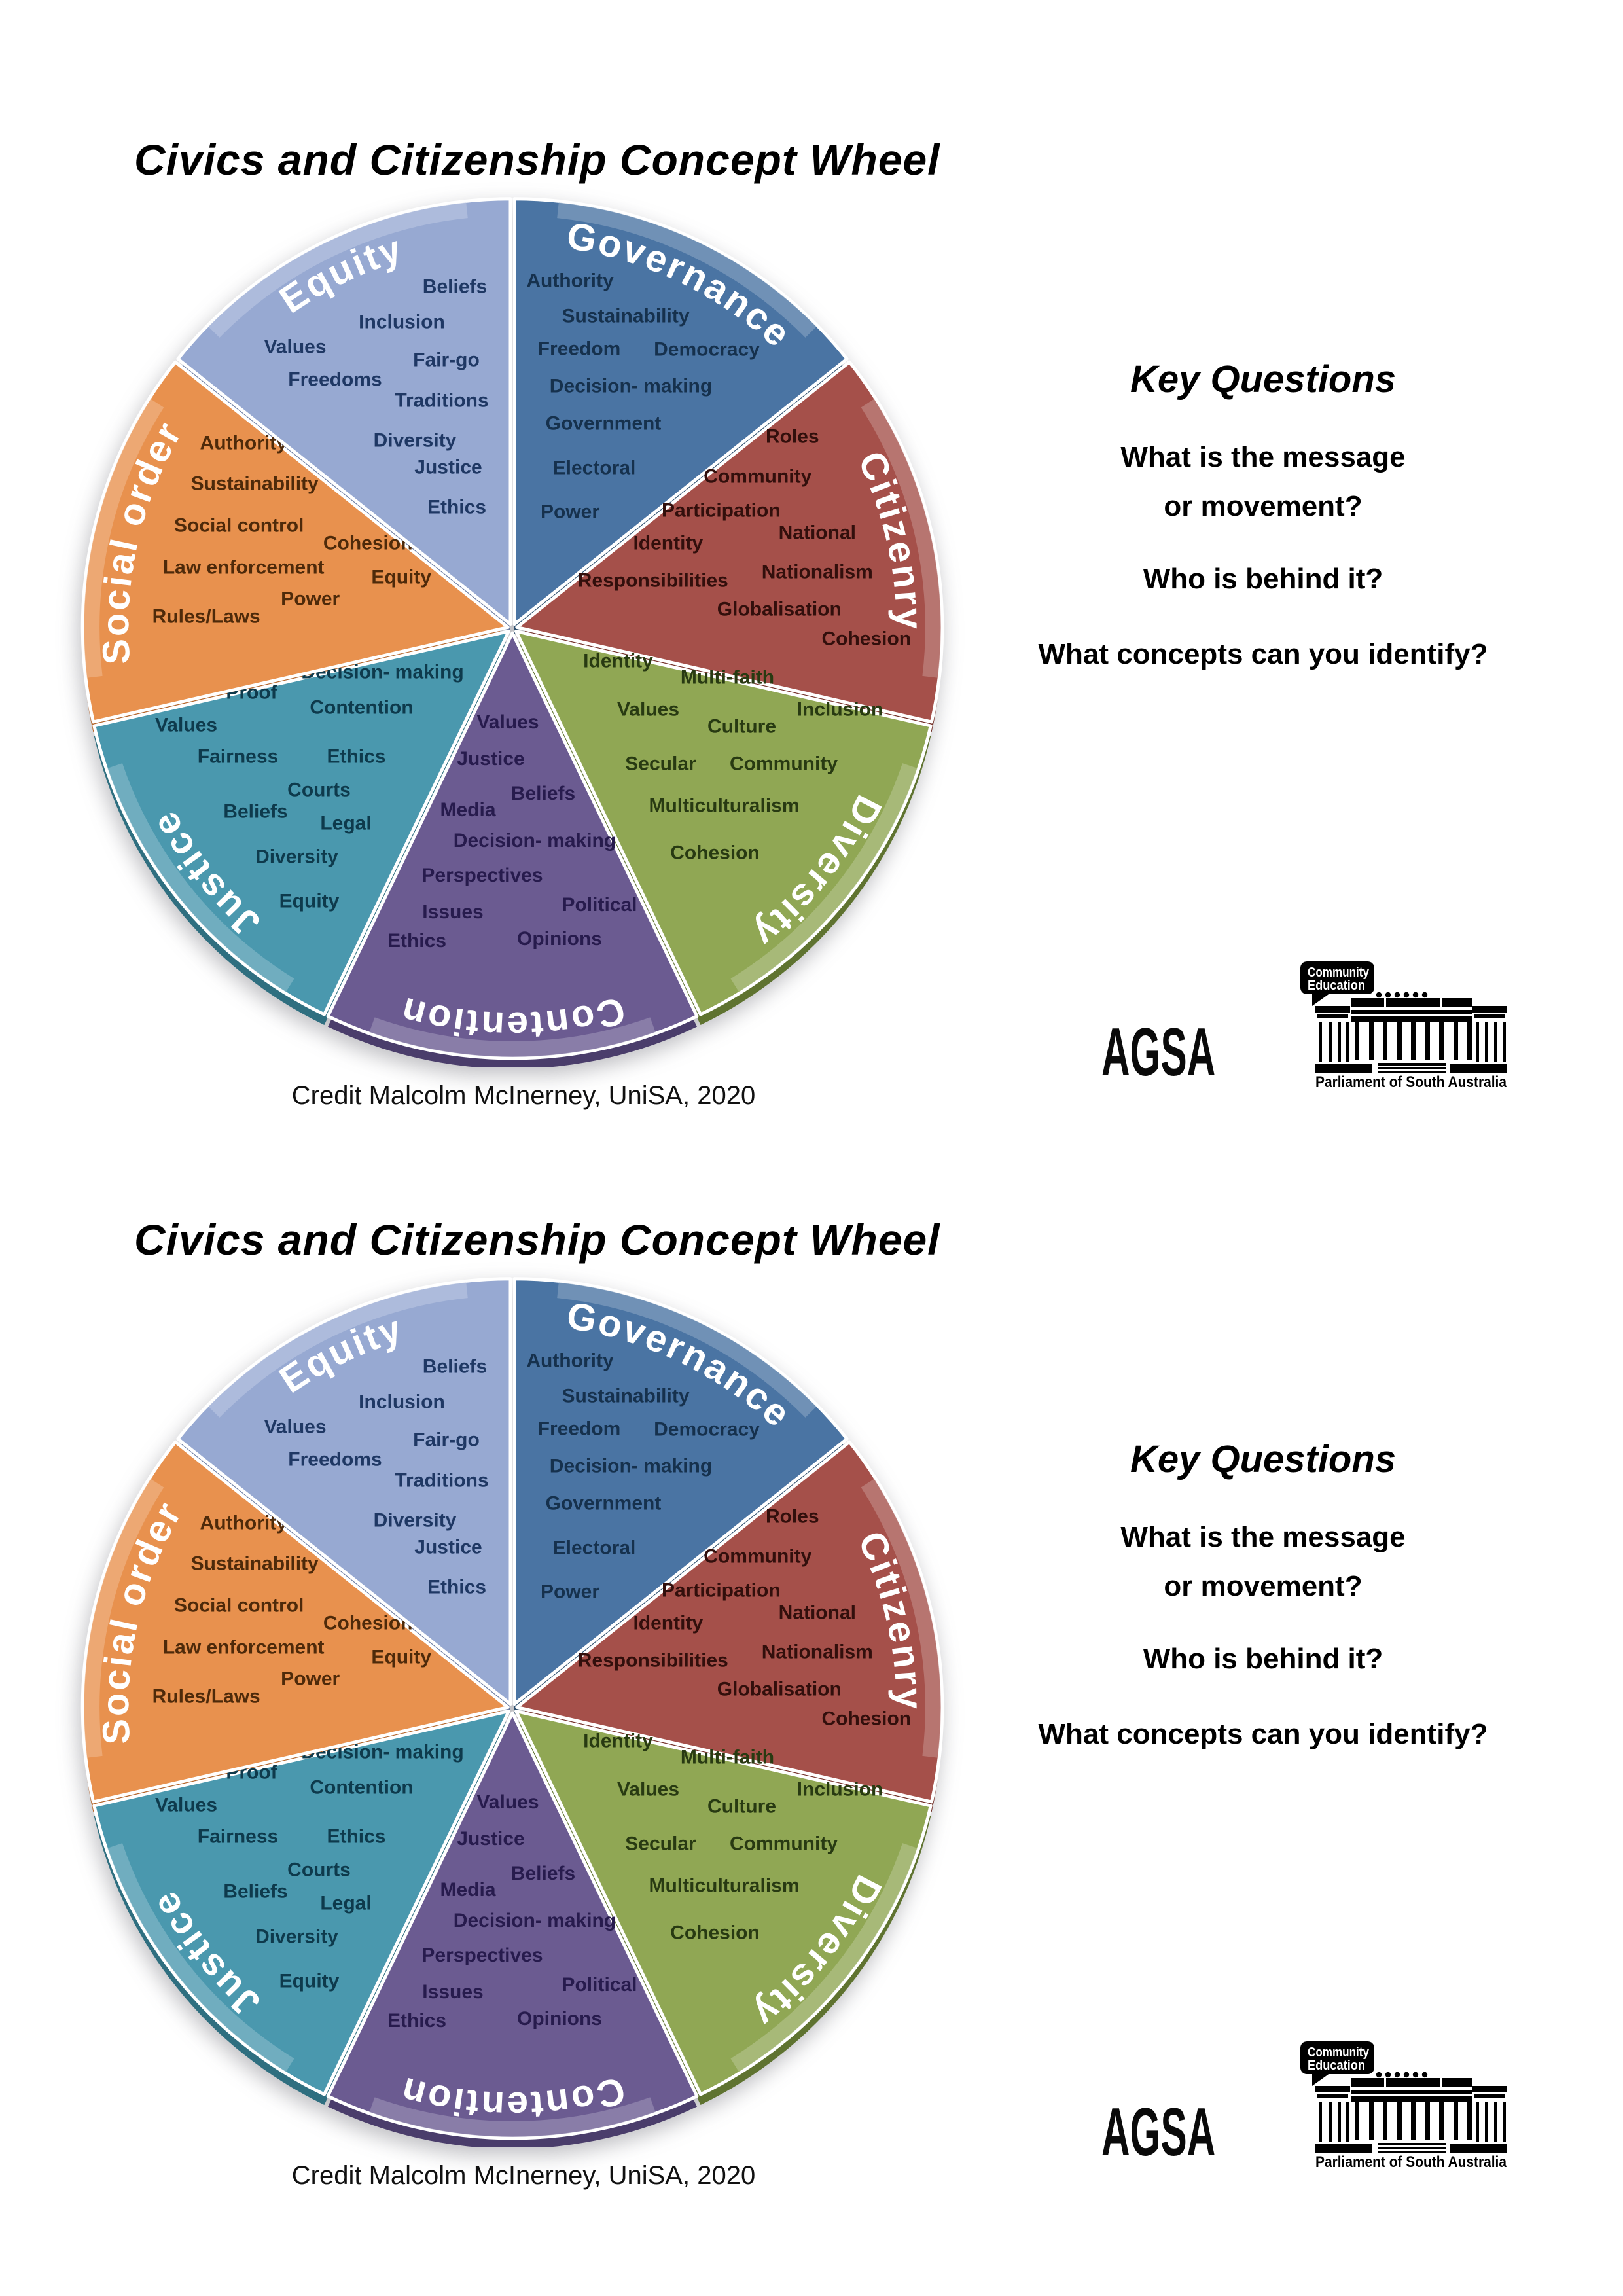 This screenshot has height=2296, width=1623. I want to click on segment-word: Issues, so click(452, 1992).